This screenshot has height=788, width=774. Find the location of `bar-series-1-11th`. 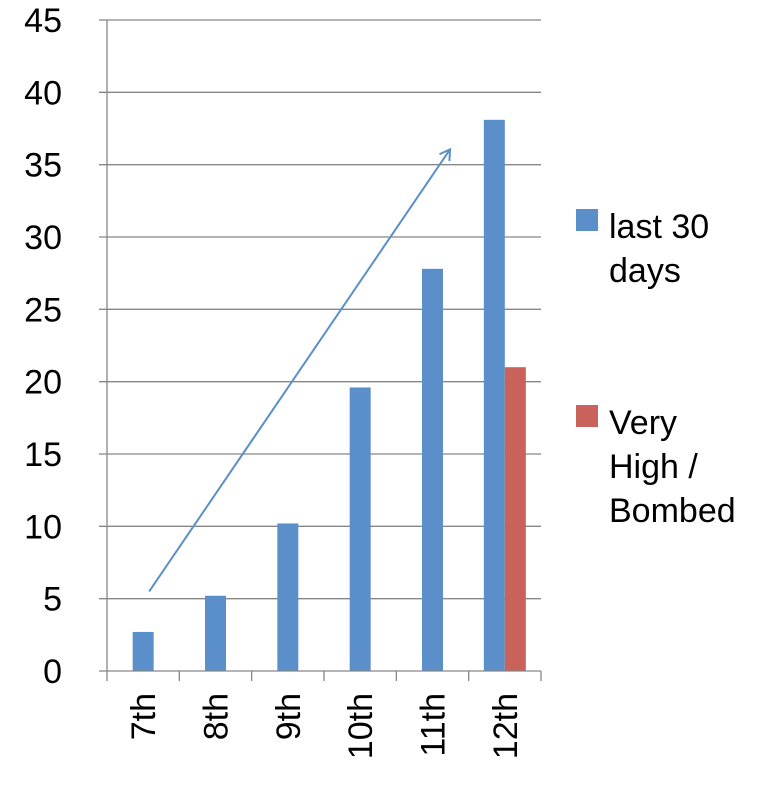

bar-series-1-11th is located at coordinates (432, 469).